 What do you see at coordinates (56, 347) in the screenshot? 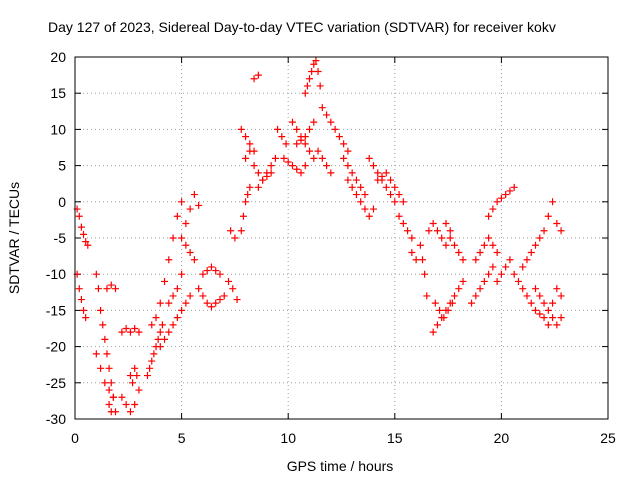
I see `y-tick-label: -20` at bounding box center [56, 347].